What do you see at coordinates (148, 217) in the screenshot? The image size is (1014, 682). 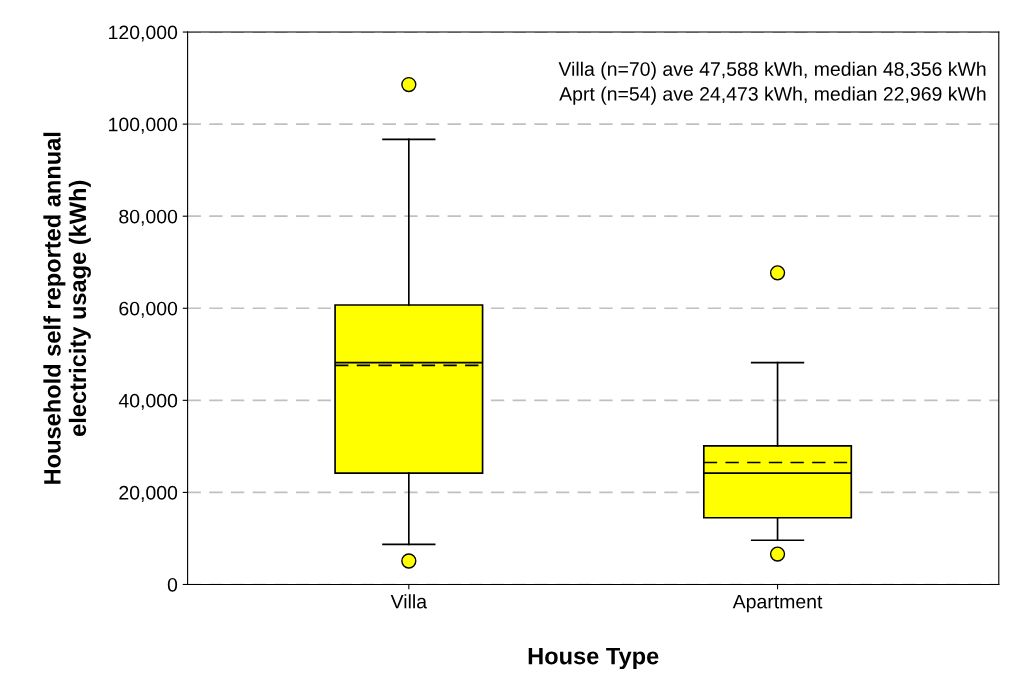 I see `y-tick-label: 80,000` at bounding box center [148, 217].